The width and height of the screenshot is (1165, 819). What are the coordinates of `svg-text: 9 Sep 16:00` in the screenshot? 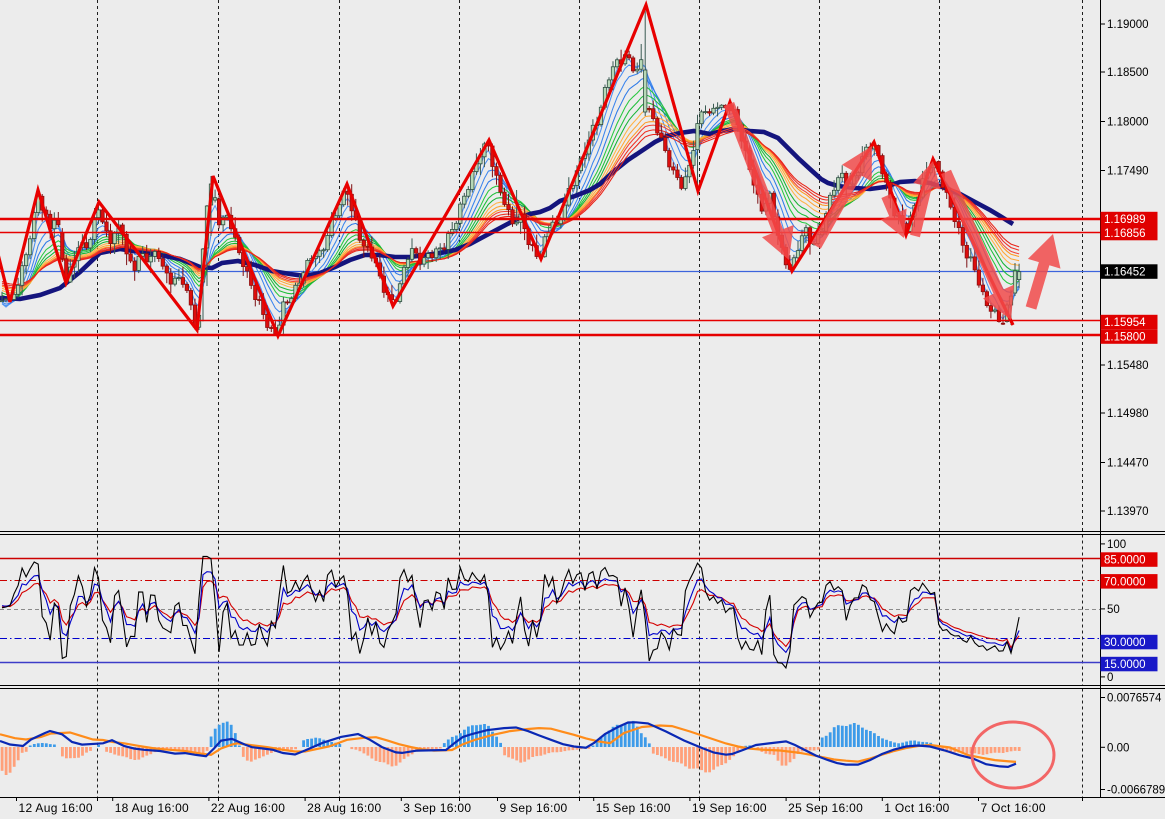 It's located at (534, 808).